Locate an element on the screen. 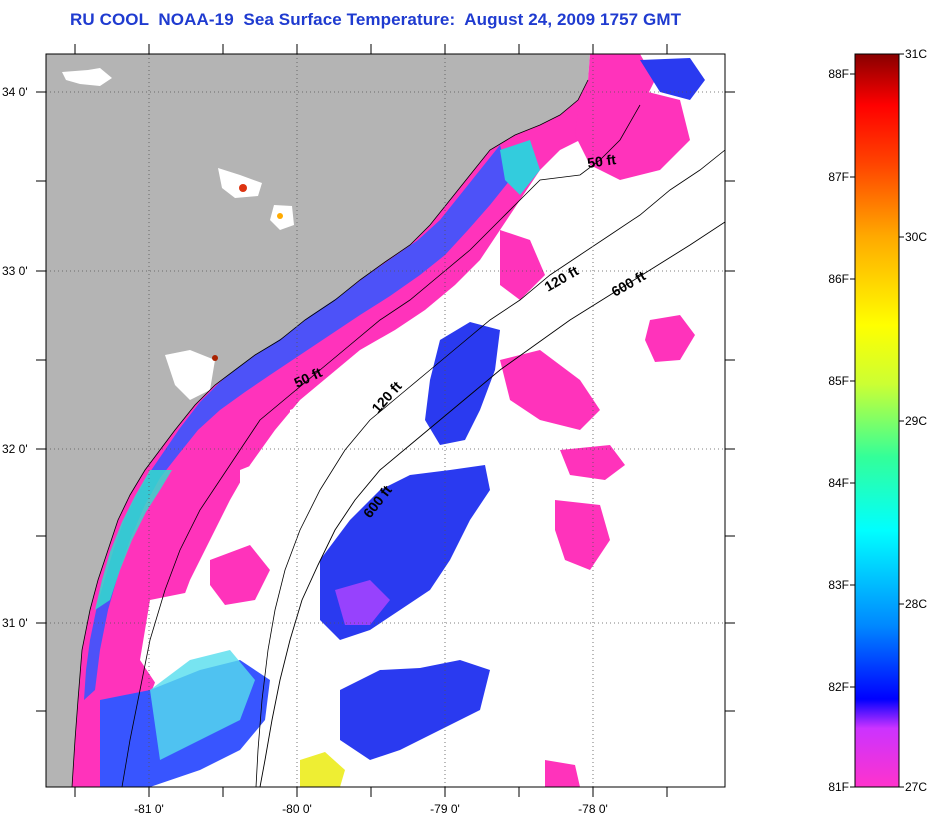  colorbar-label-83f: 83F is located at coordinates (838, 585).